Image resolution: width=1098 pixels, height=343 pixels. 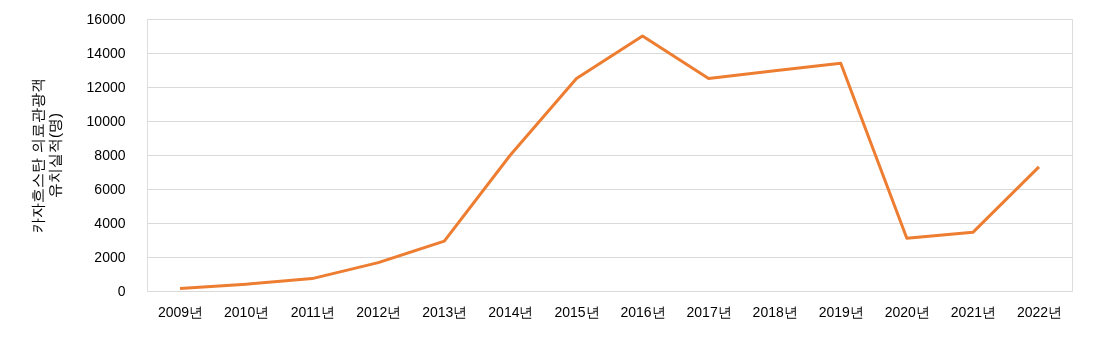 I want to click on y-tick-label: 6000, so click(x=110, y=188).